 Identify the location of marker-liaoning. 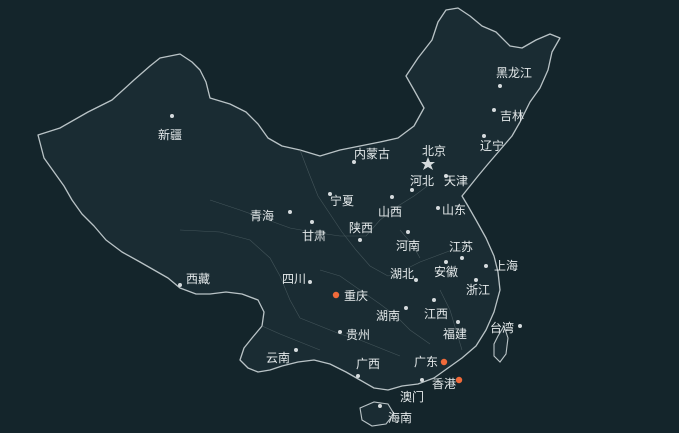
(484, 136).